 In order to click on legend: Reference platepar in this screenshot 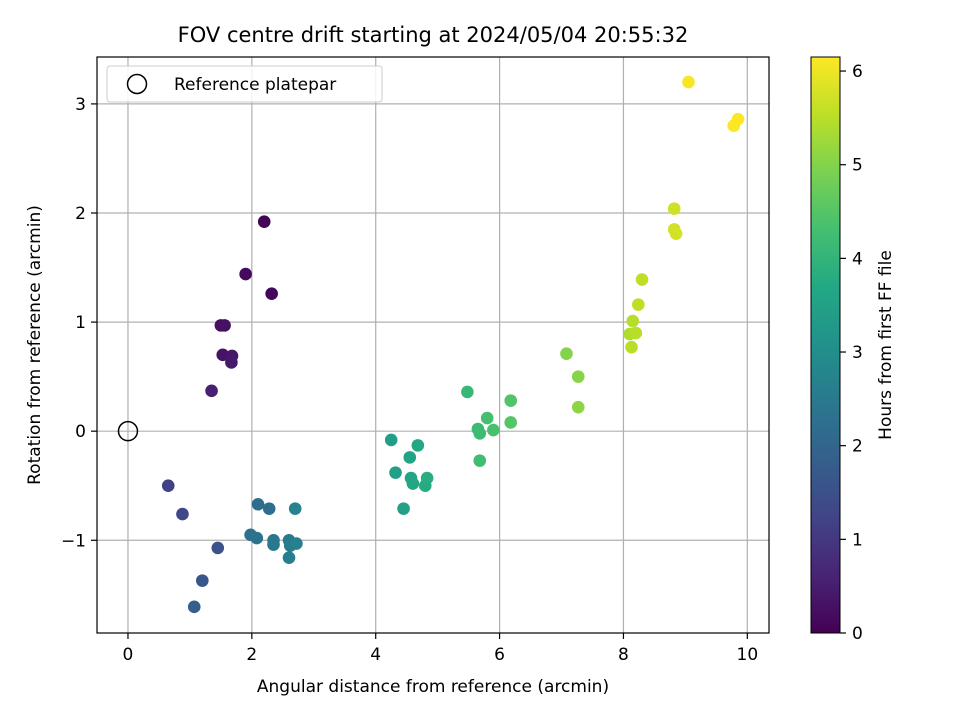, I will do `click(244, 84)`.